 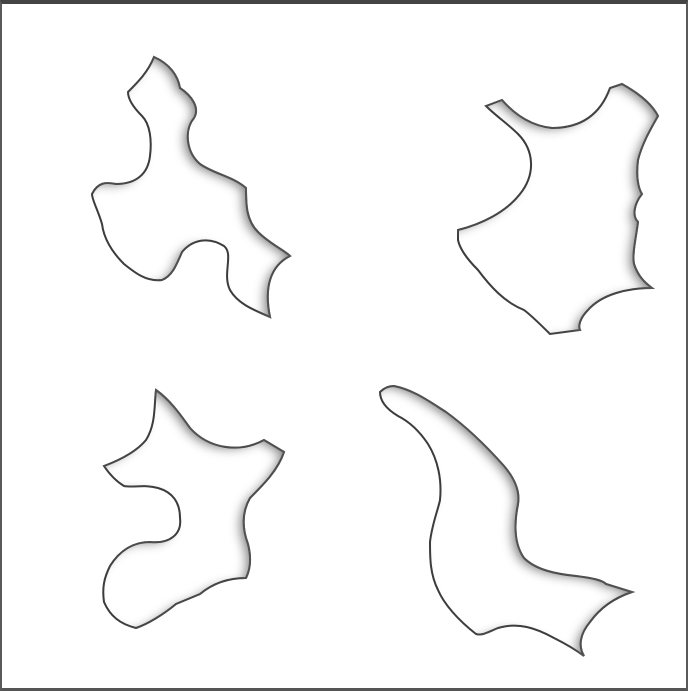 What do you see at coordinates (507, 520) in the screenshot?
I see `puzzle-piece-bottom-right` at bounding box center [507, 520].